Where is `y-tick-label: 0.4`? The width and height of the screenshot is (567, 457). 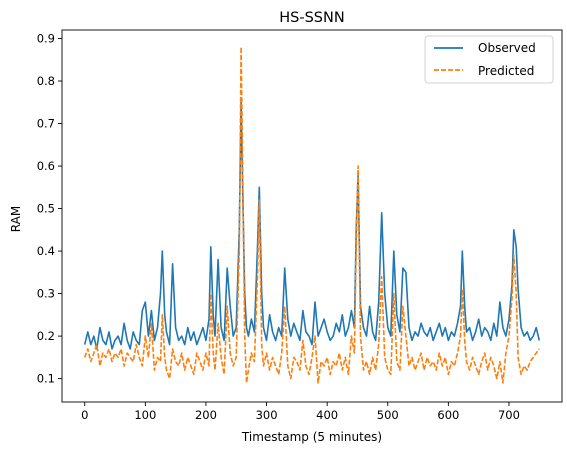
y-tick-label: 0.4 is located at coordinates (46, 251).